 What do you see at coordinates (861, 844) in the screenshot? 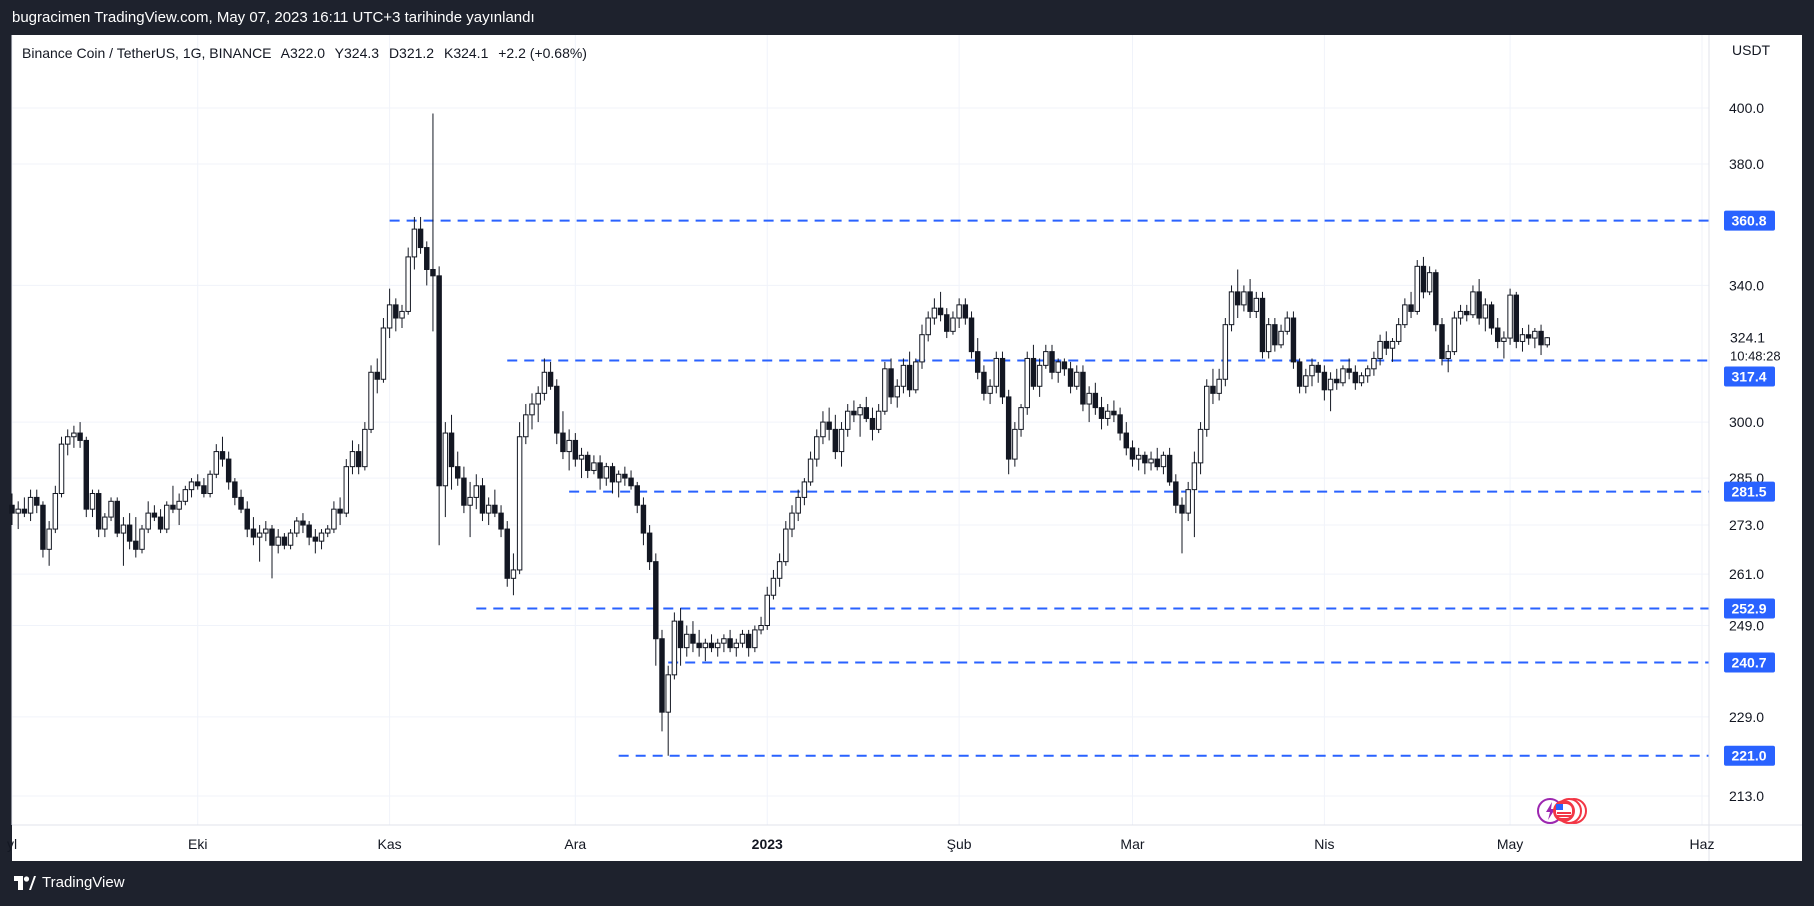
I see `time-scale: yl Eki Kas Ara 2023 Şub Mar Nis May Haz` at bounding box center [861, 844].